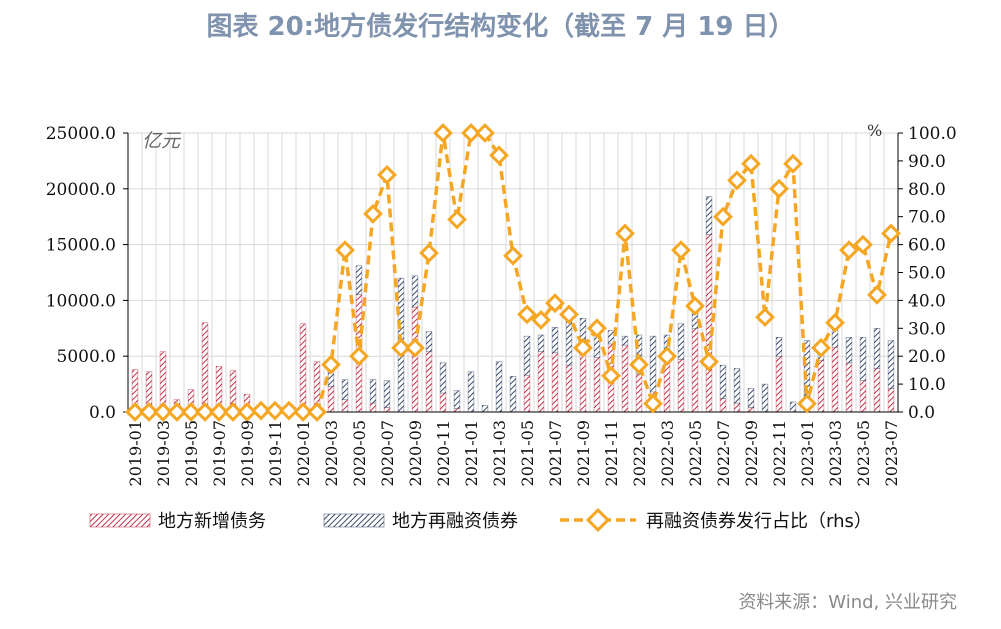 The image size is (1001, 629). I want to click on x-tick-label: 2019-05, so click(191, 453).